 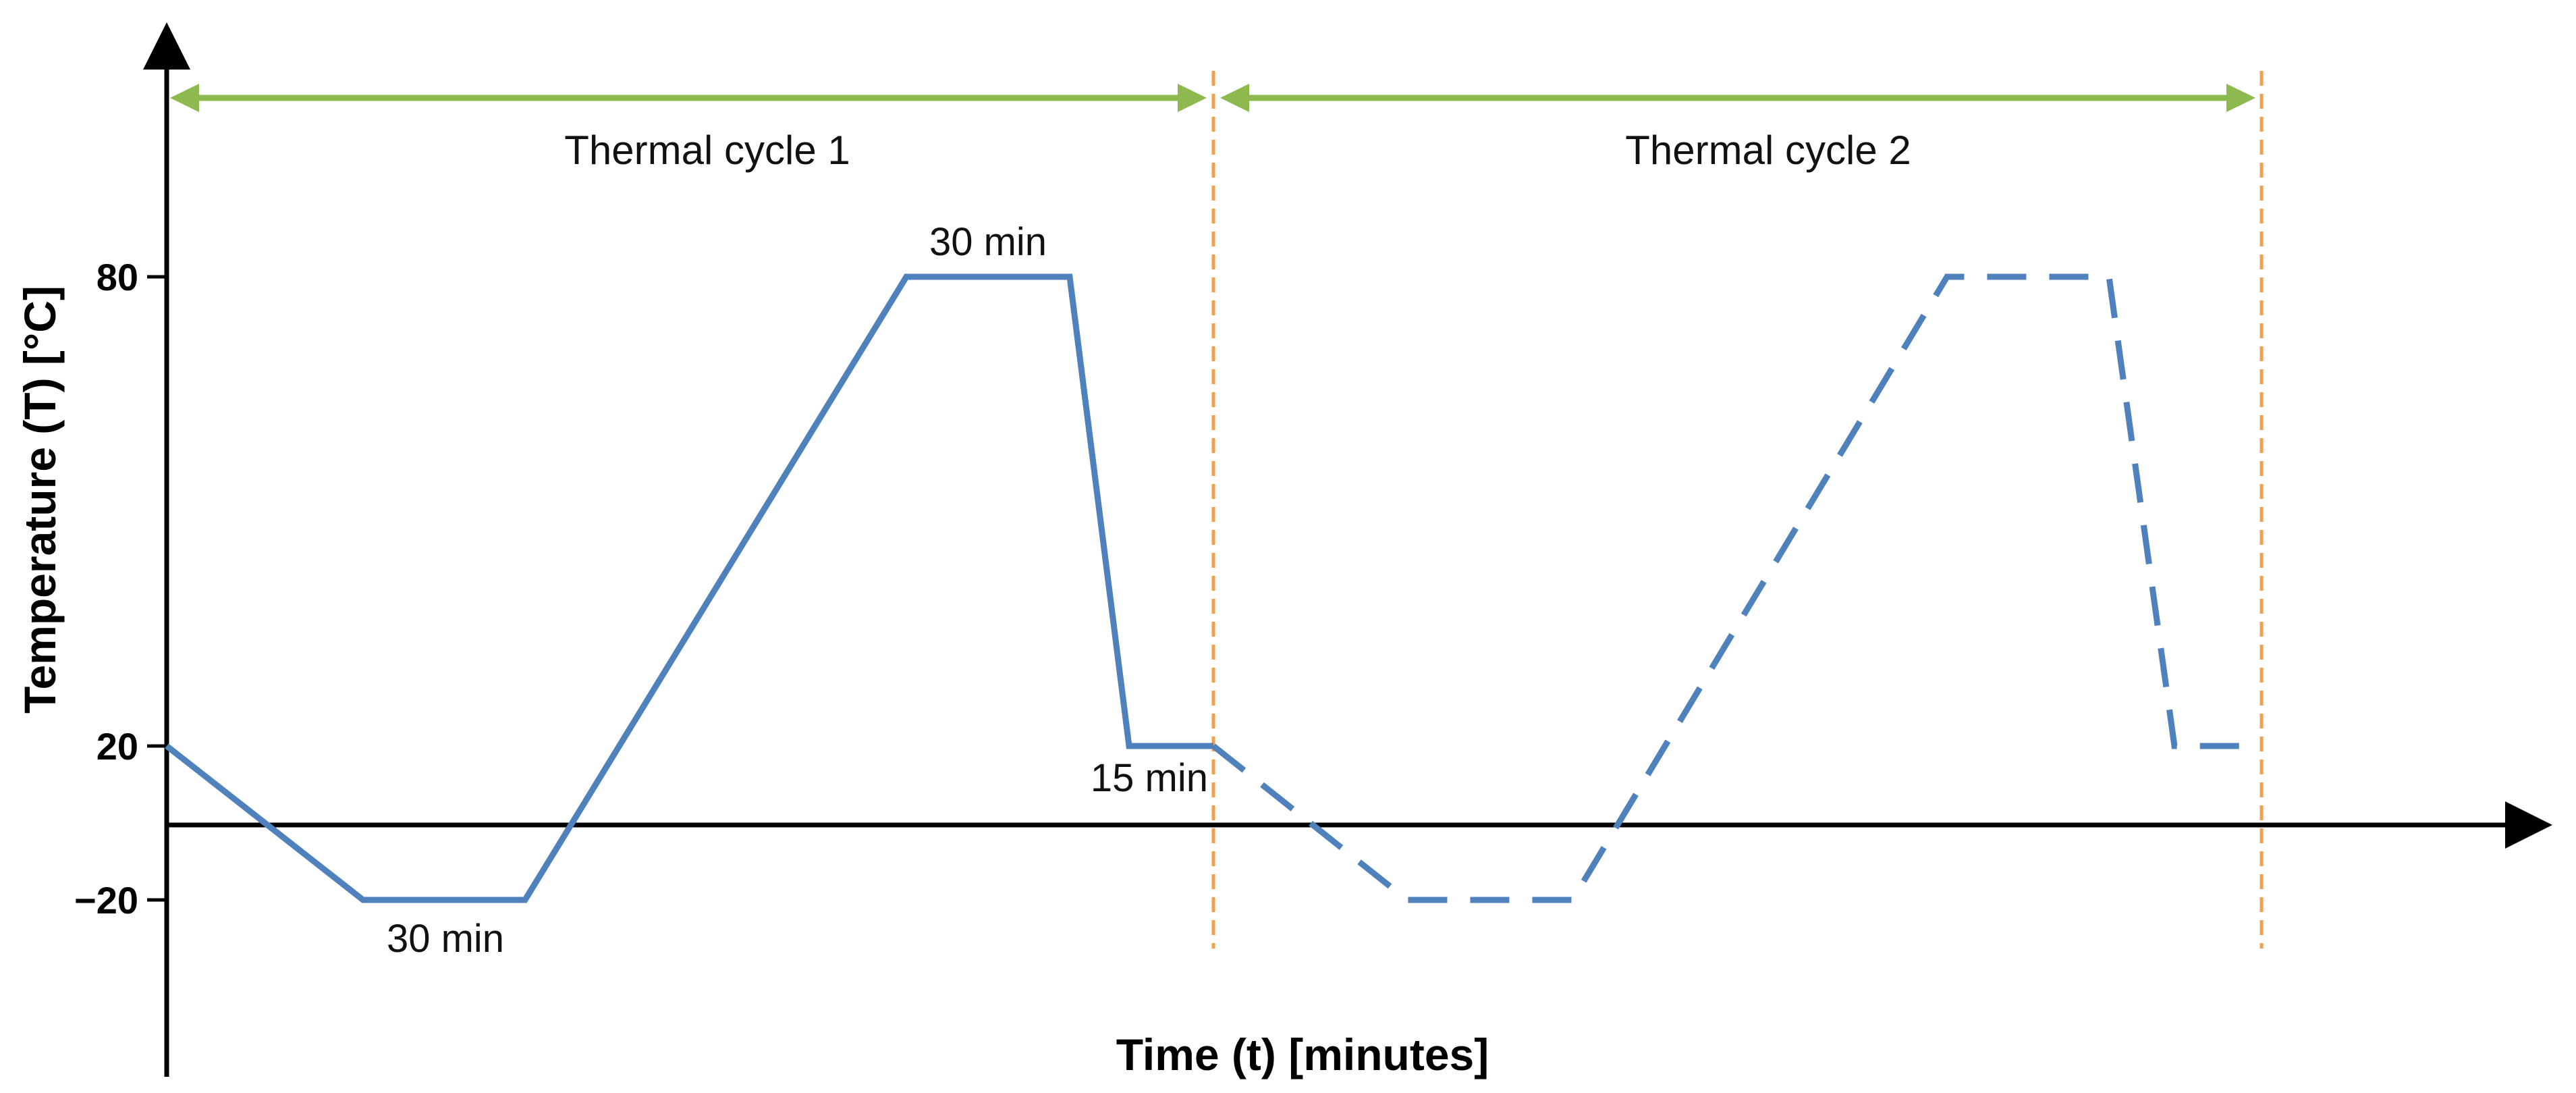 What do you see at coordinates (988, 242) in the screenshot?
I see `hold-hot-duration-label: 30 min` at bounding box center [988, 242].